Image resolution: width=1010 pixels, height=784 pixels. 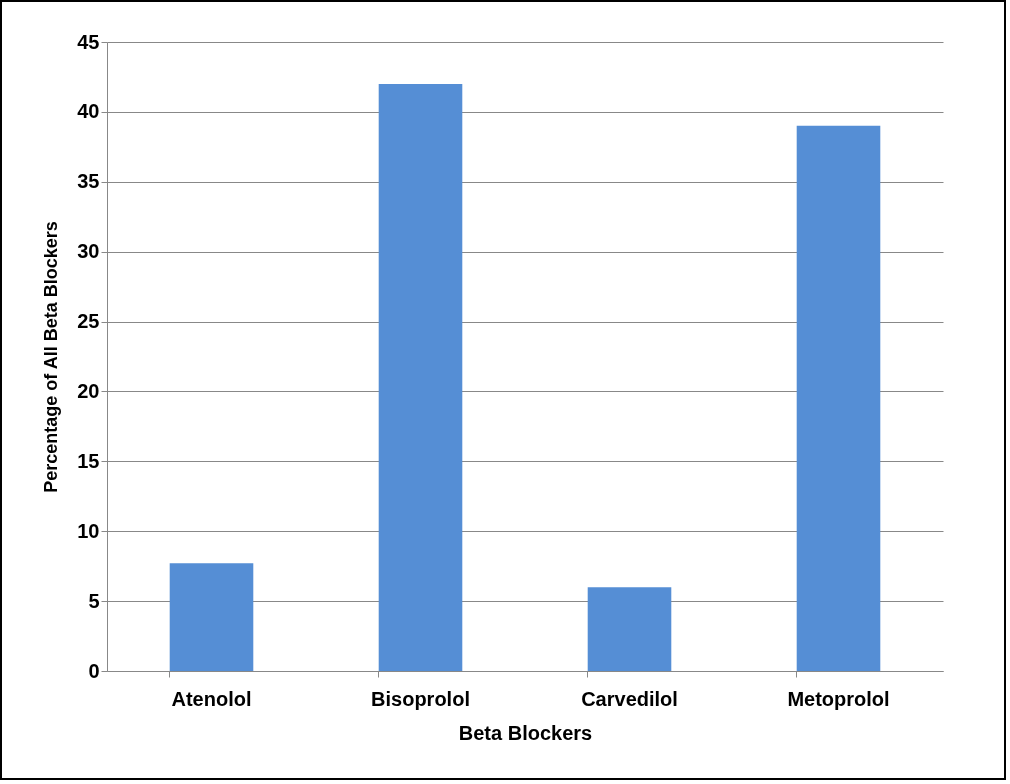 I want to click on y-axis-title: Percentage of All Beta Blockers, so click(x=51, y=357).